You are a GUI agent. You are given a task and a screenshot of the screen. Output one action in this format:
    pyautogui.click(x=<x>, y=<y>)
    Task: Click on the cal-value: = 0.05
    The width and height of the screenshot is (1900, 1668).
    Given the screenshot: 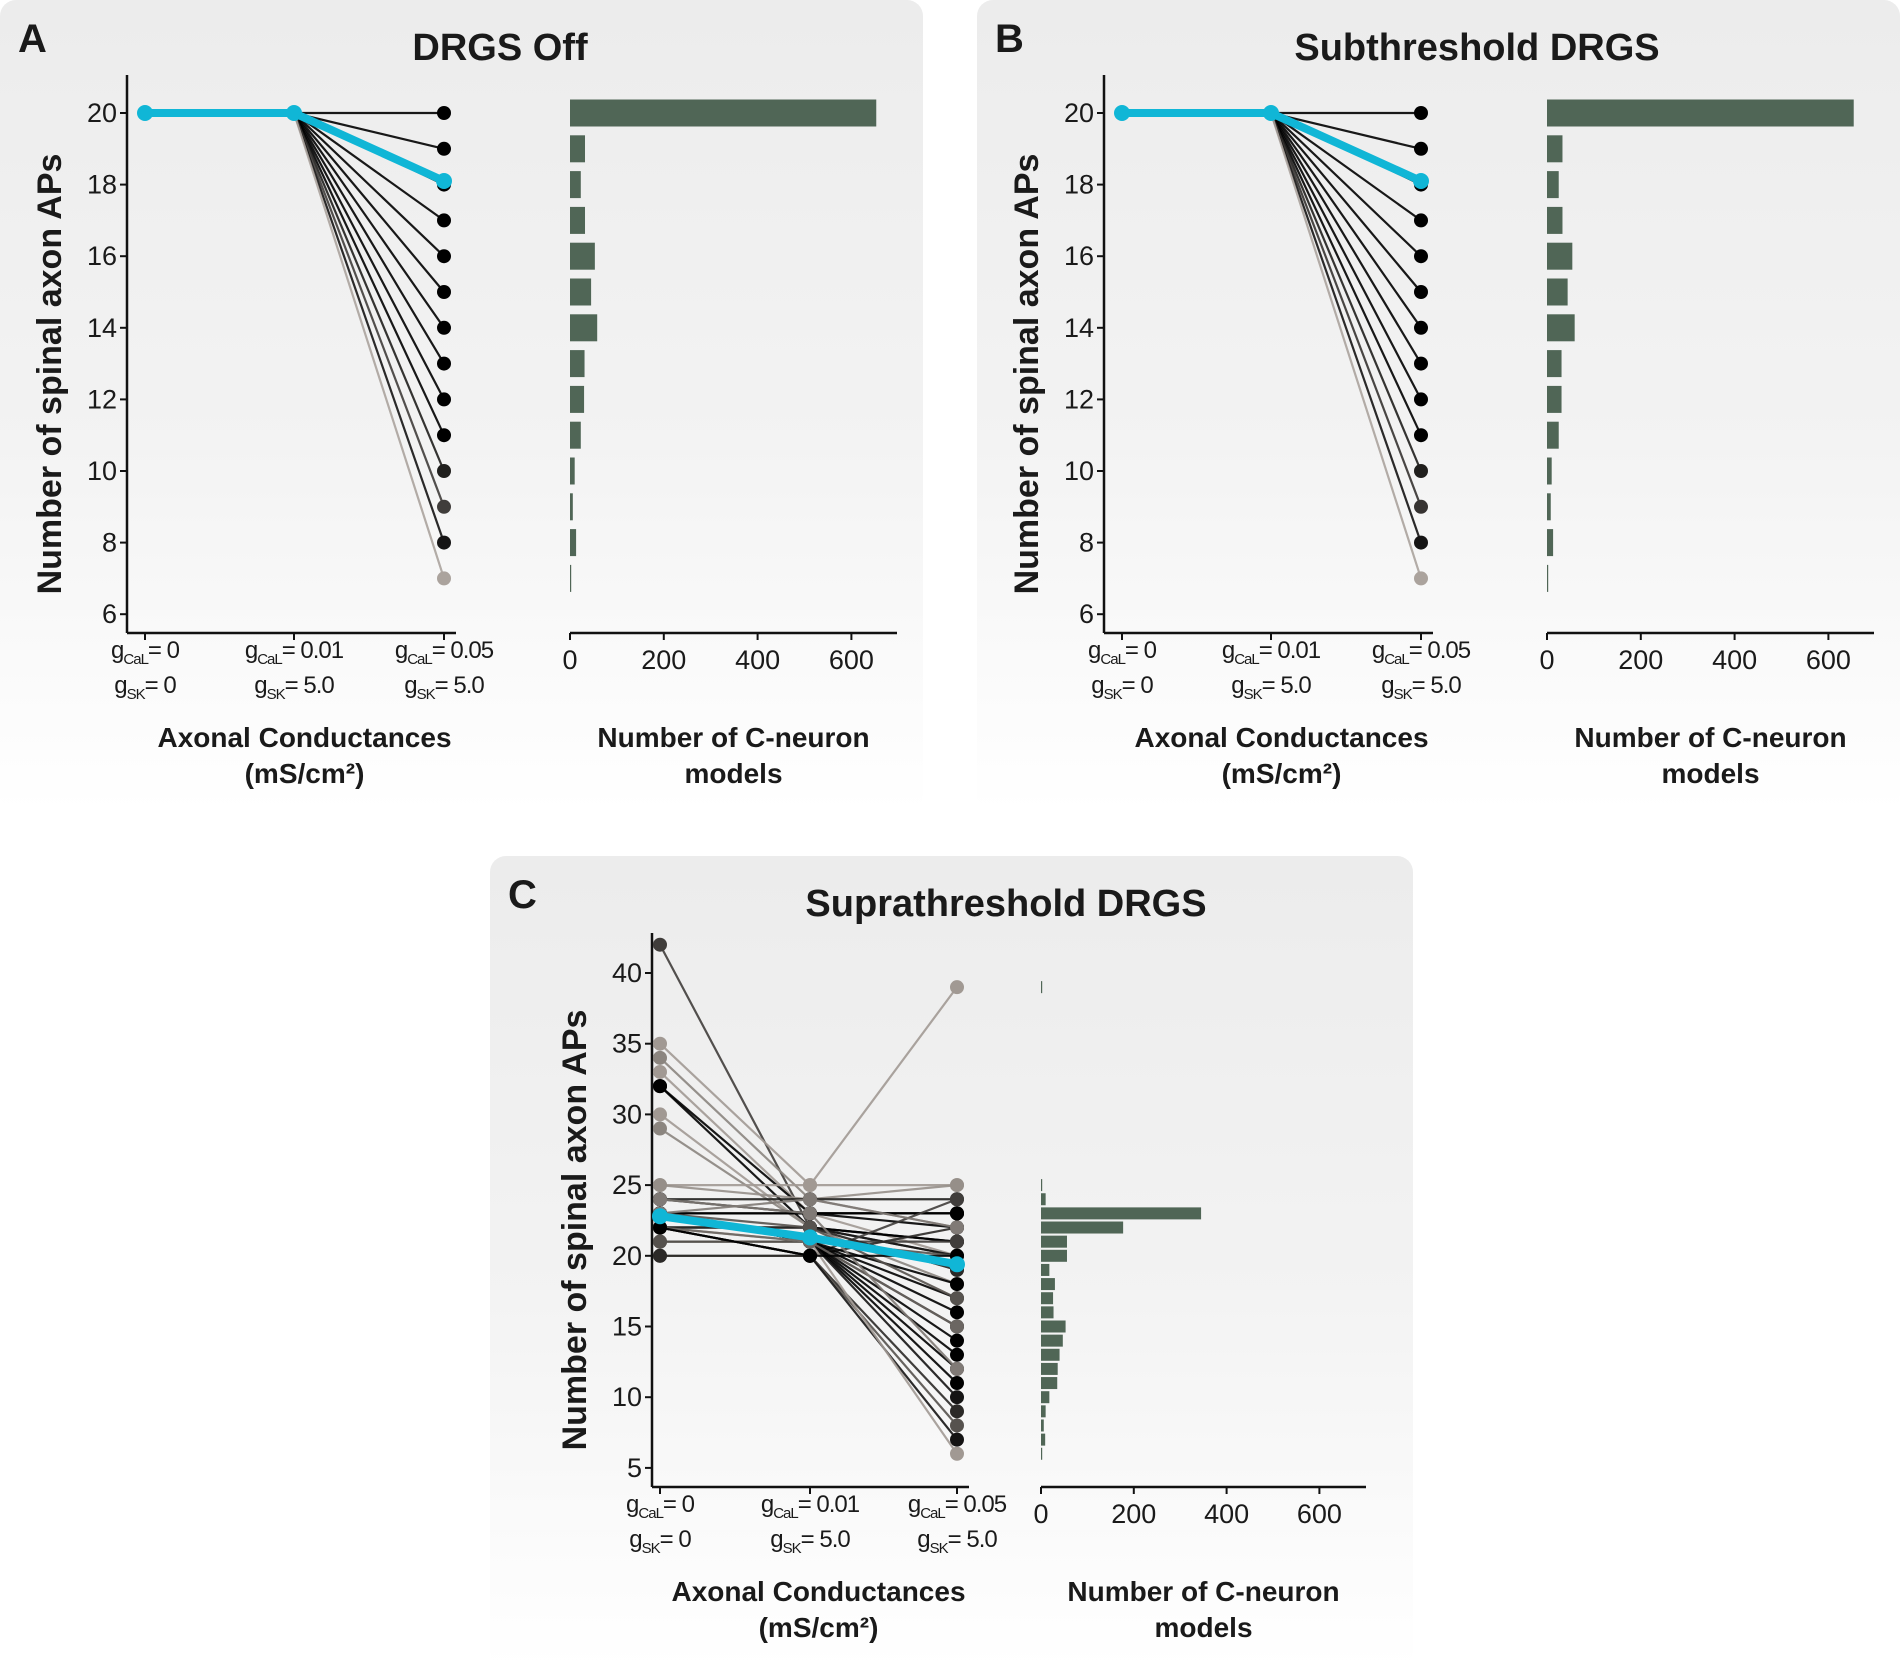 What is the action you would take?
    pyautogui.click(x=463, y=650)
    